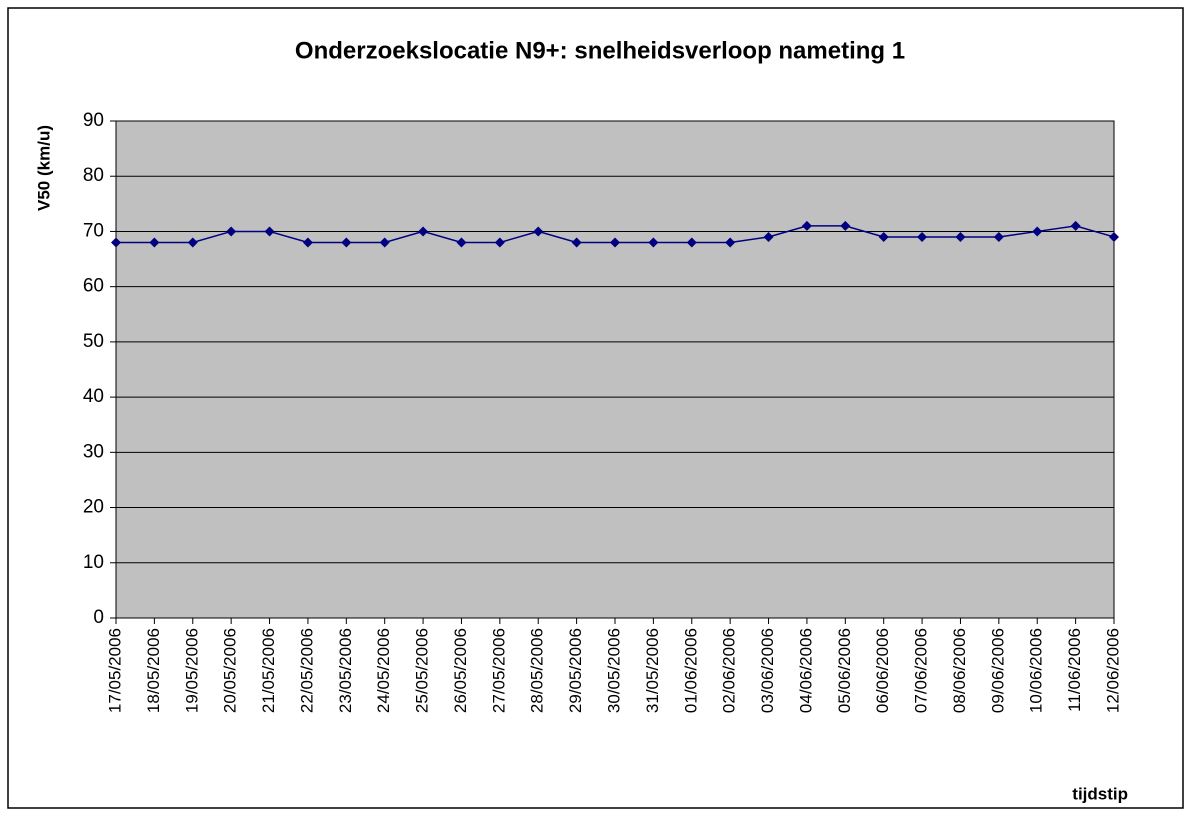 The height and width of the screenshot is (816, 1191). I want to click on y-tick-label: 20, so click(93, 507).